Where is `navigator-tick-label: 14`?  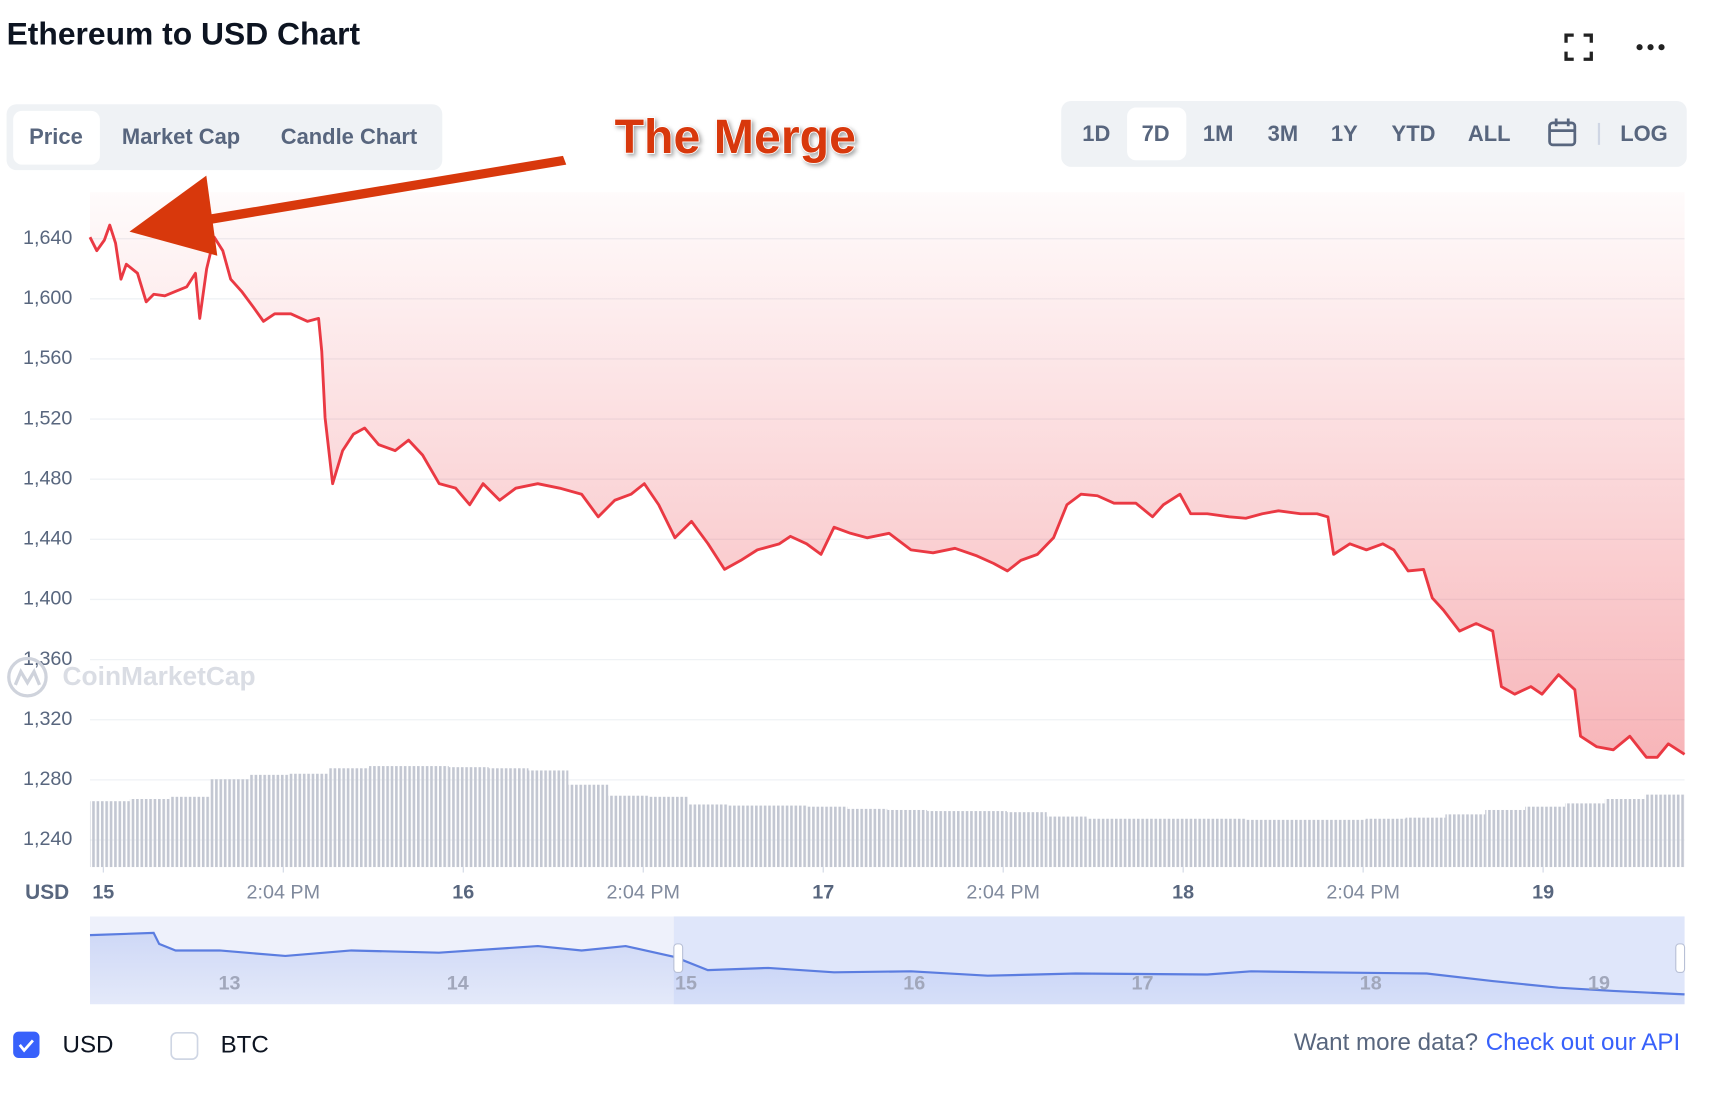 navigator-tick-label: 14 is located at coordinates (458, 984).